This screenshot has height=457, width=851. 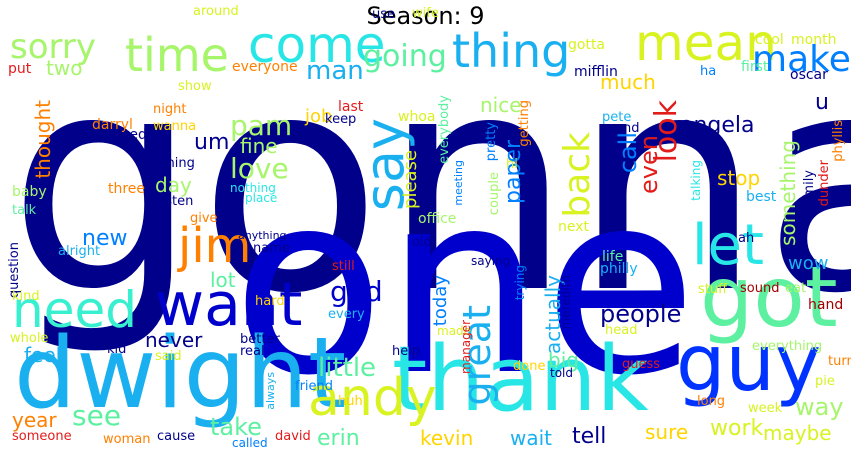 I want to click on word-saying: saying, so click(x=491, y=261).